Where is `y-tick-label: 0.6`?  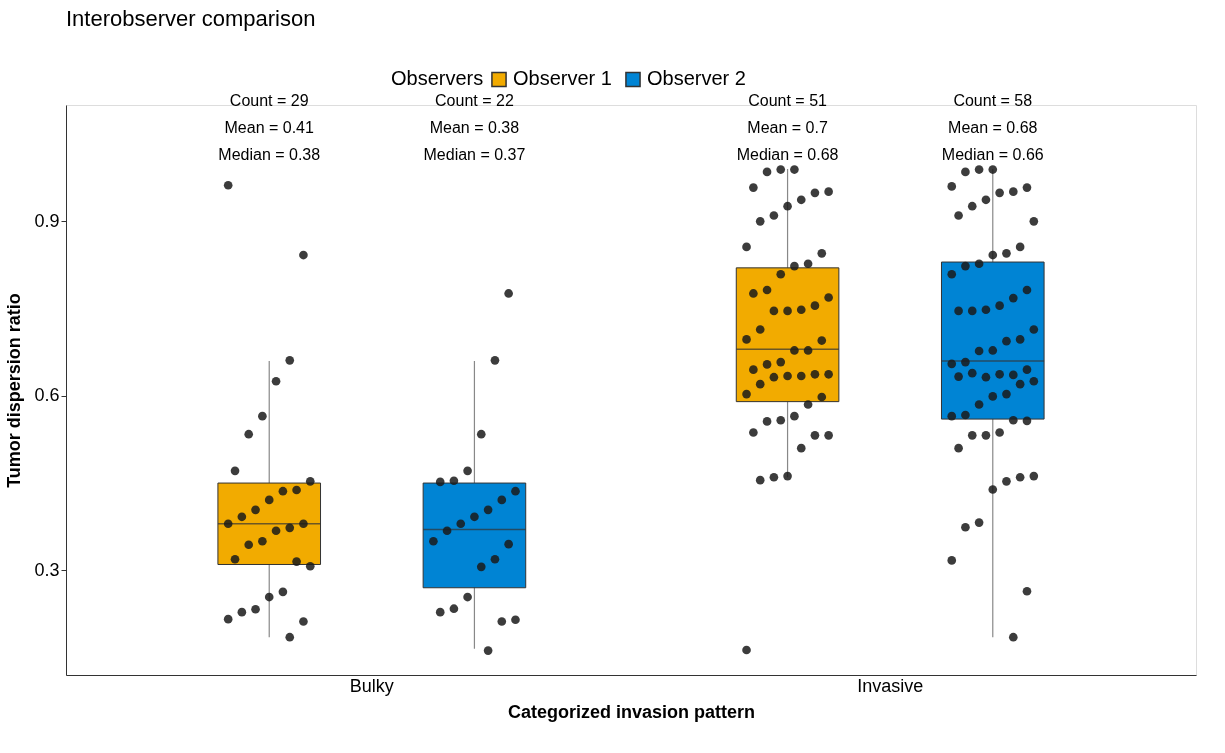 y-tick-label: 0.6 is located at coordinates (47, 395).